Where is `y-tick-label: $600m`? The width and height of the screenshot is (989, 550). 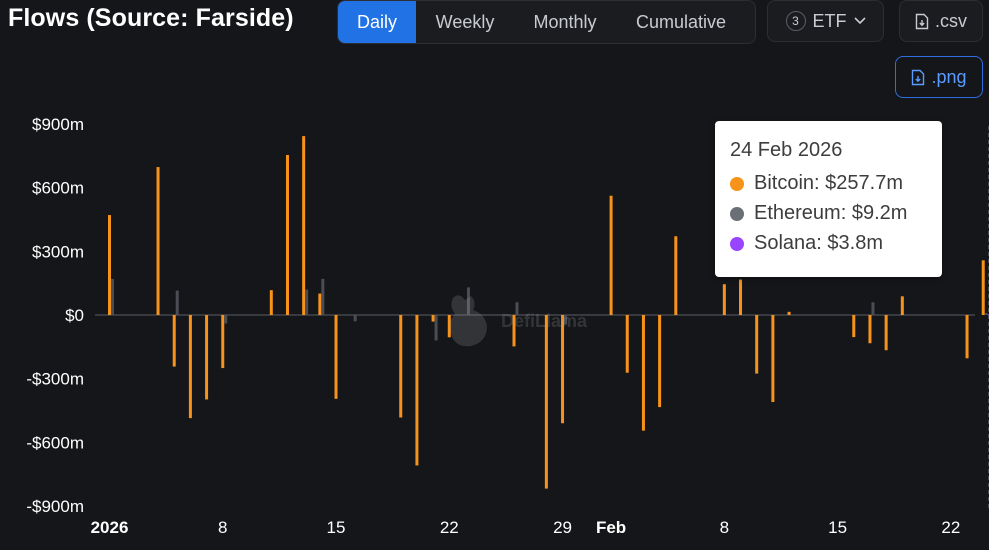
y-tick-label: $600m is located at coordinates (58, 188).